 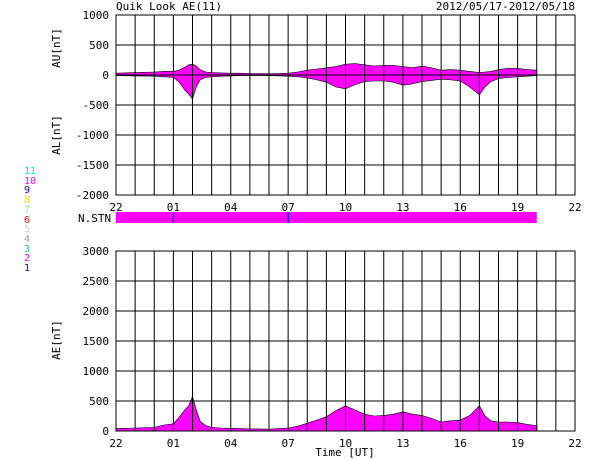 I want to click on ae-axis-label: AE[nT], so click(x=56, y=340).